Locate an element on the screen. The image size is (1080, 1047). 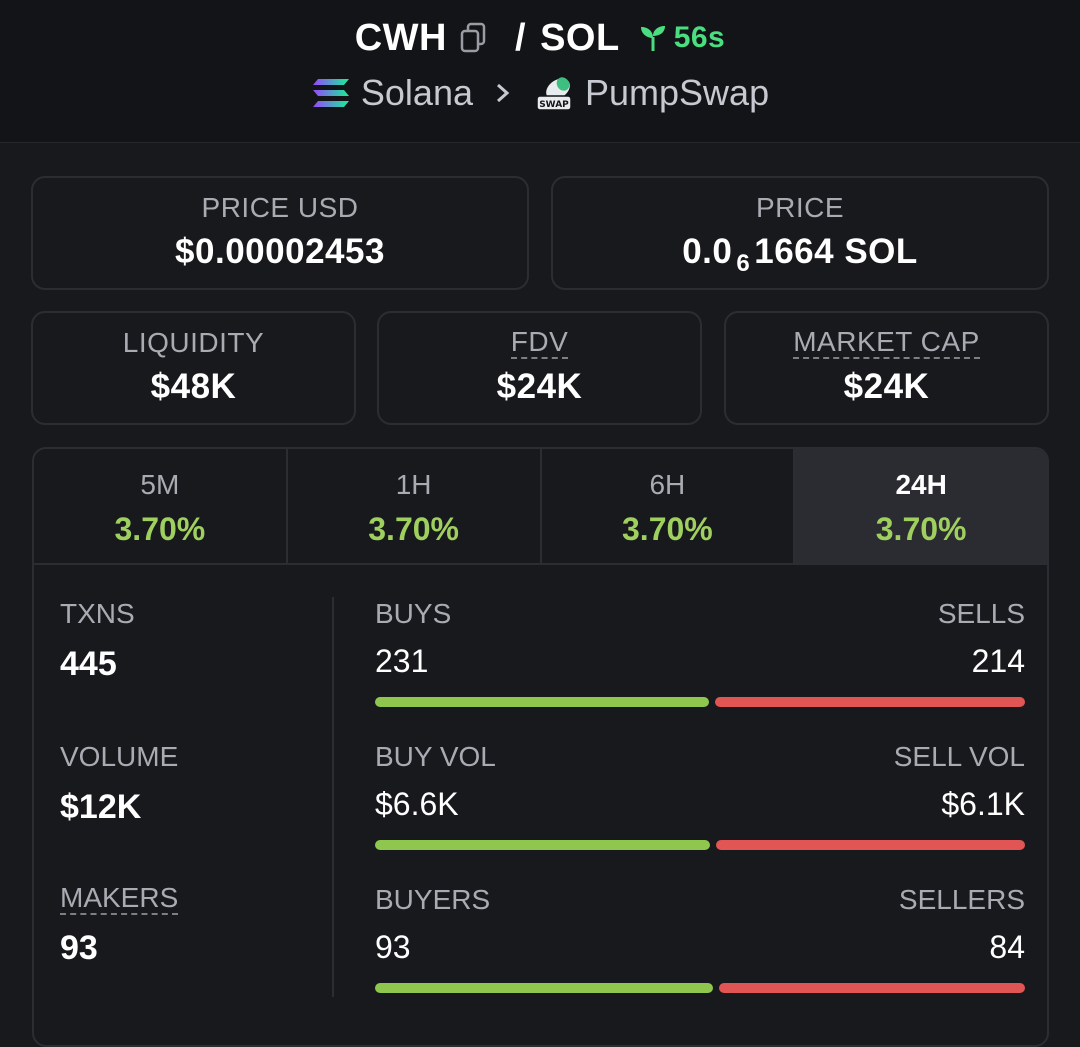
sprout-icon is located at coordinates (652, 38).